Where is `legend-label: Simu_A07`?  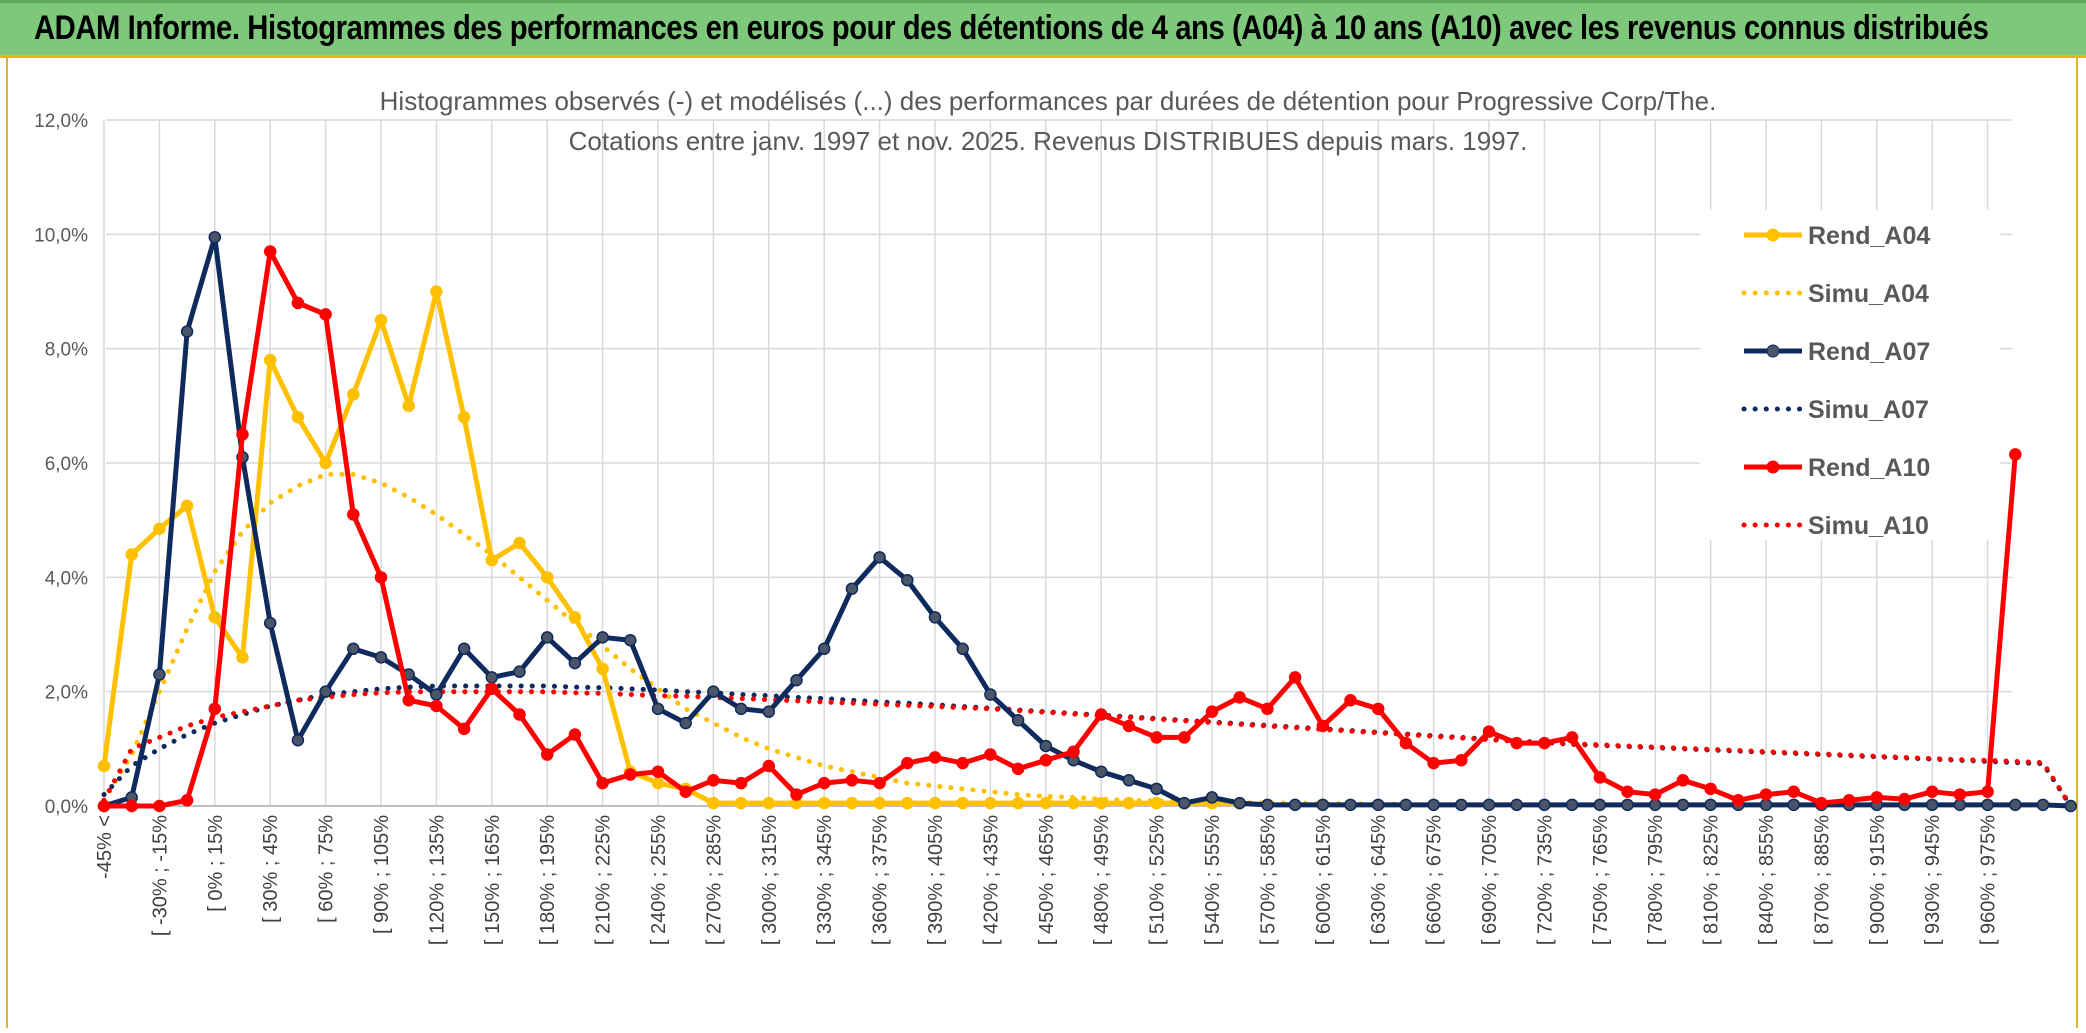
legend-label: Simu_A07 is located at coordinates (1868, 410).